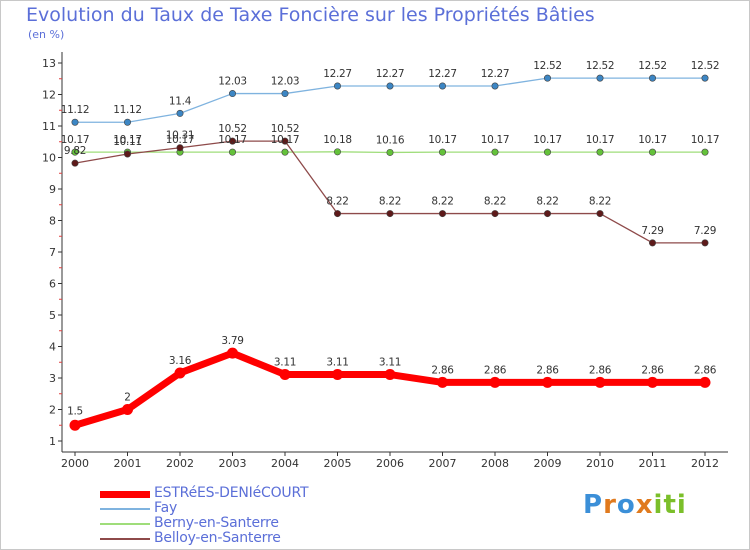  I want to click on x-tick-label: 2012, so click(705, 463).